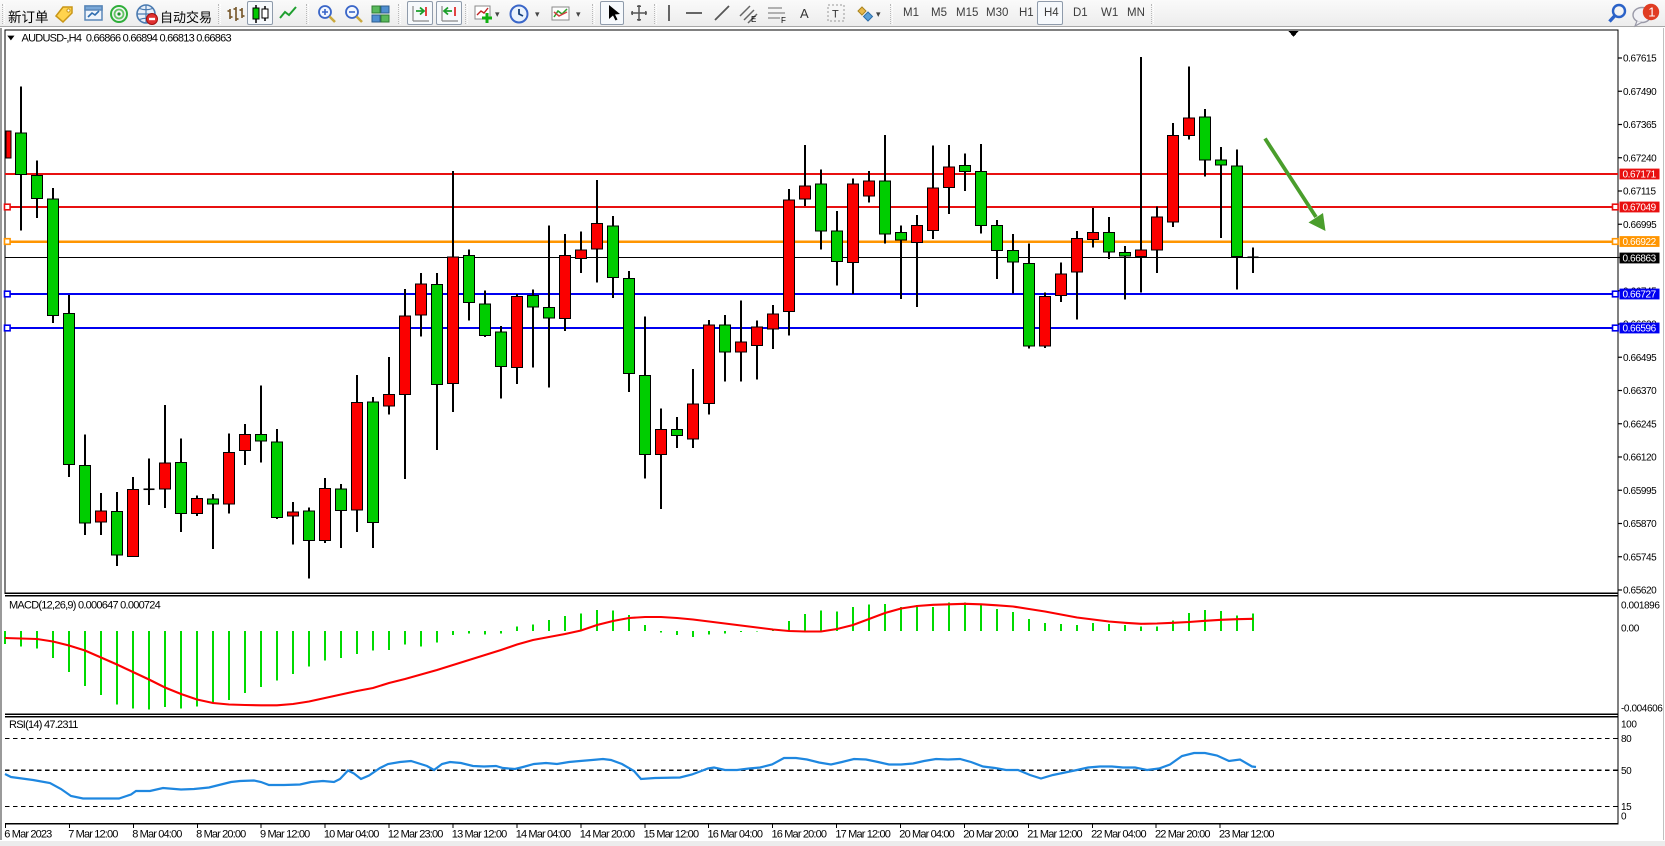  What do you see at coordinates (1640, 524) in the screenshot?
I see `svg-text: 0.65870` at bounding box center [1640, 524].